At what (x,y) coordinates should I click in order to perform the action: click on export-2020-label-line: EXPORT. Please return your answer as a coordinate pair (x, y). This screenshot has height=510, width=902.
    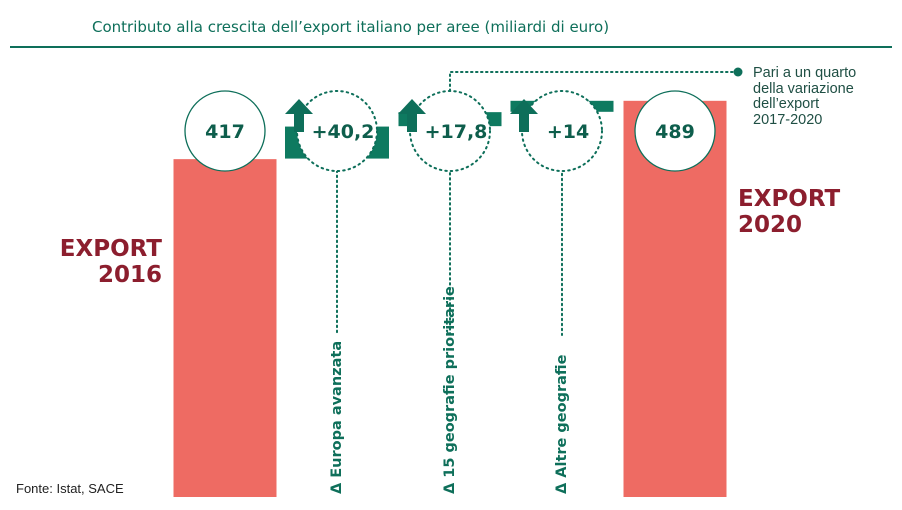
    Looking at the image, I should click on (789, 199).